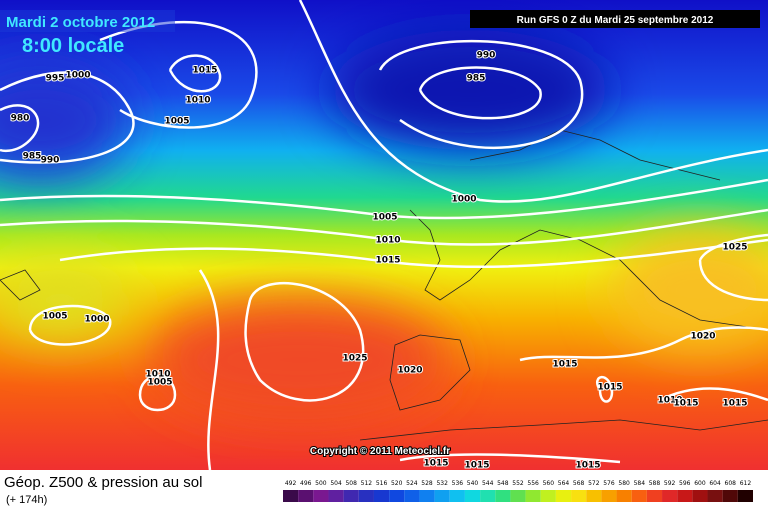 The height and width of the screenshot is (512, 768). Describe the element at coordinates (549, 483) in the screenshot. I see `scale-label: 560` at that location.